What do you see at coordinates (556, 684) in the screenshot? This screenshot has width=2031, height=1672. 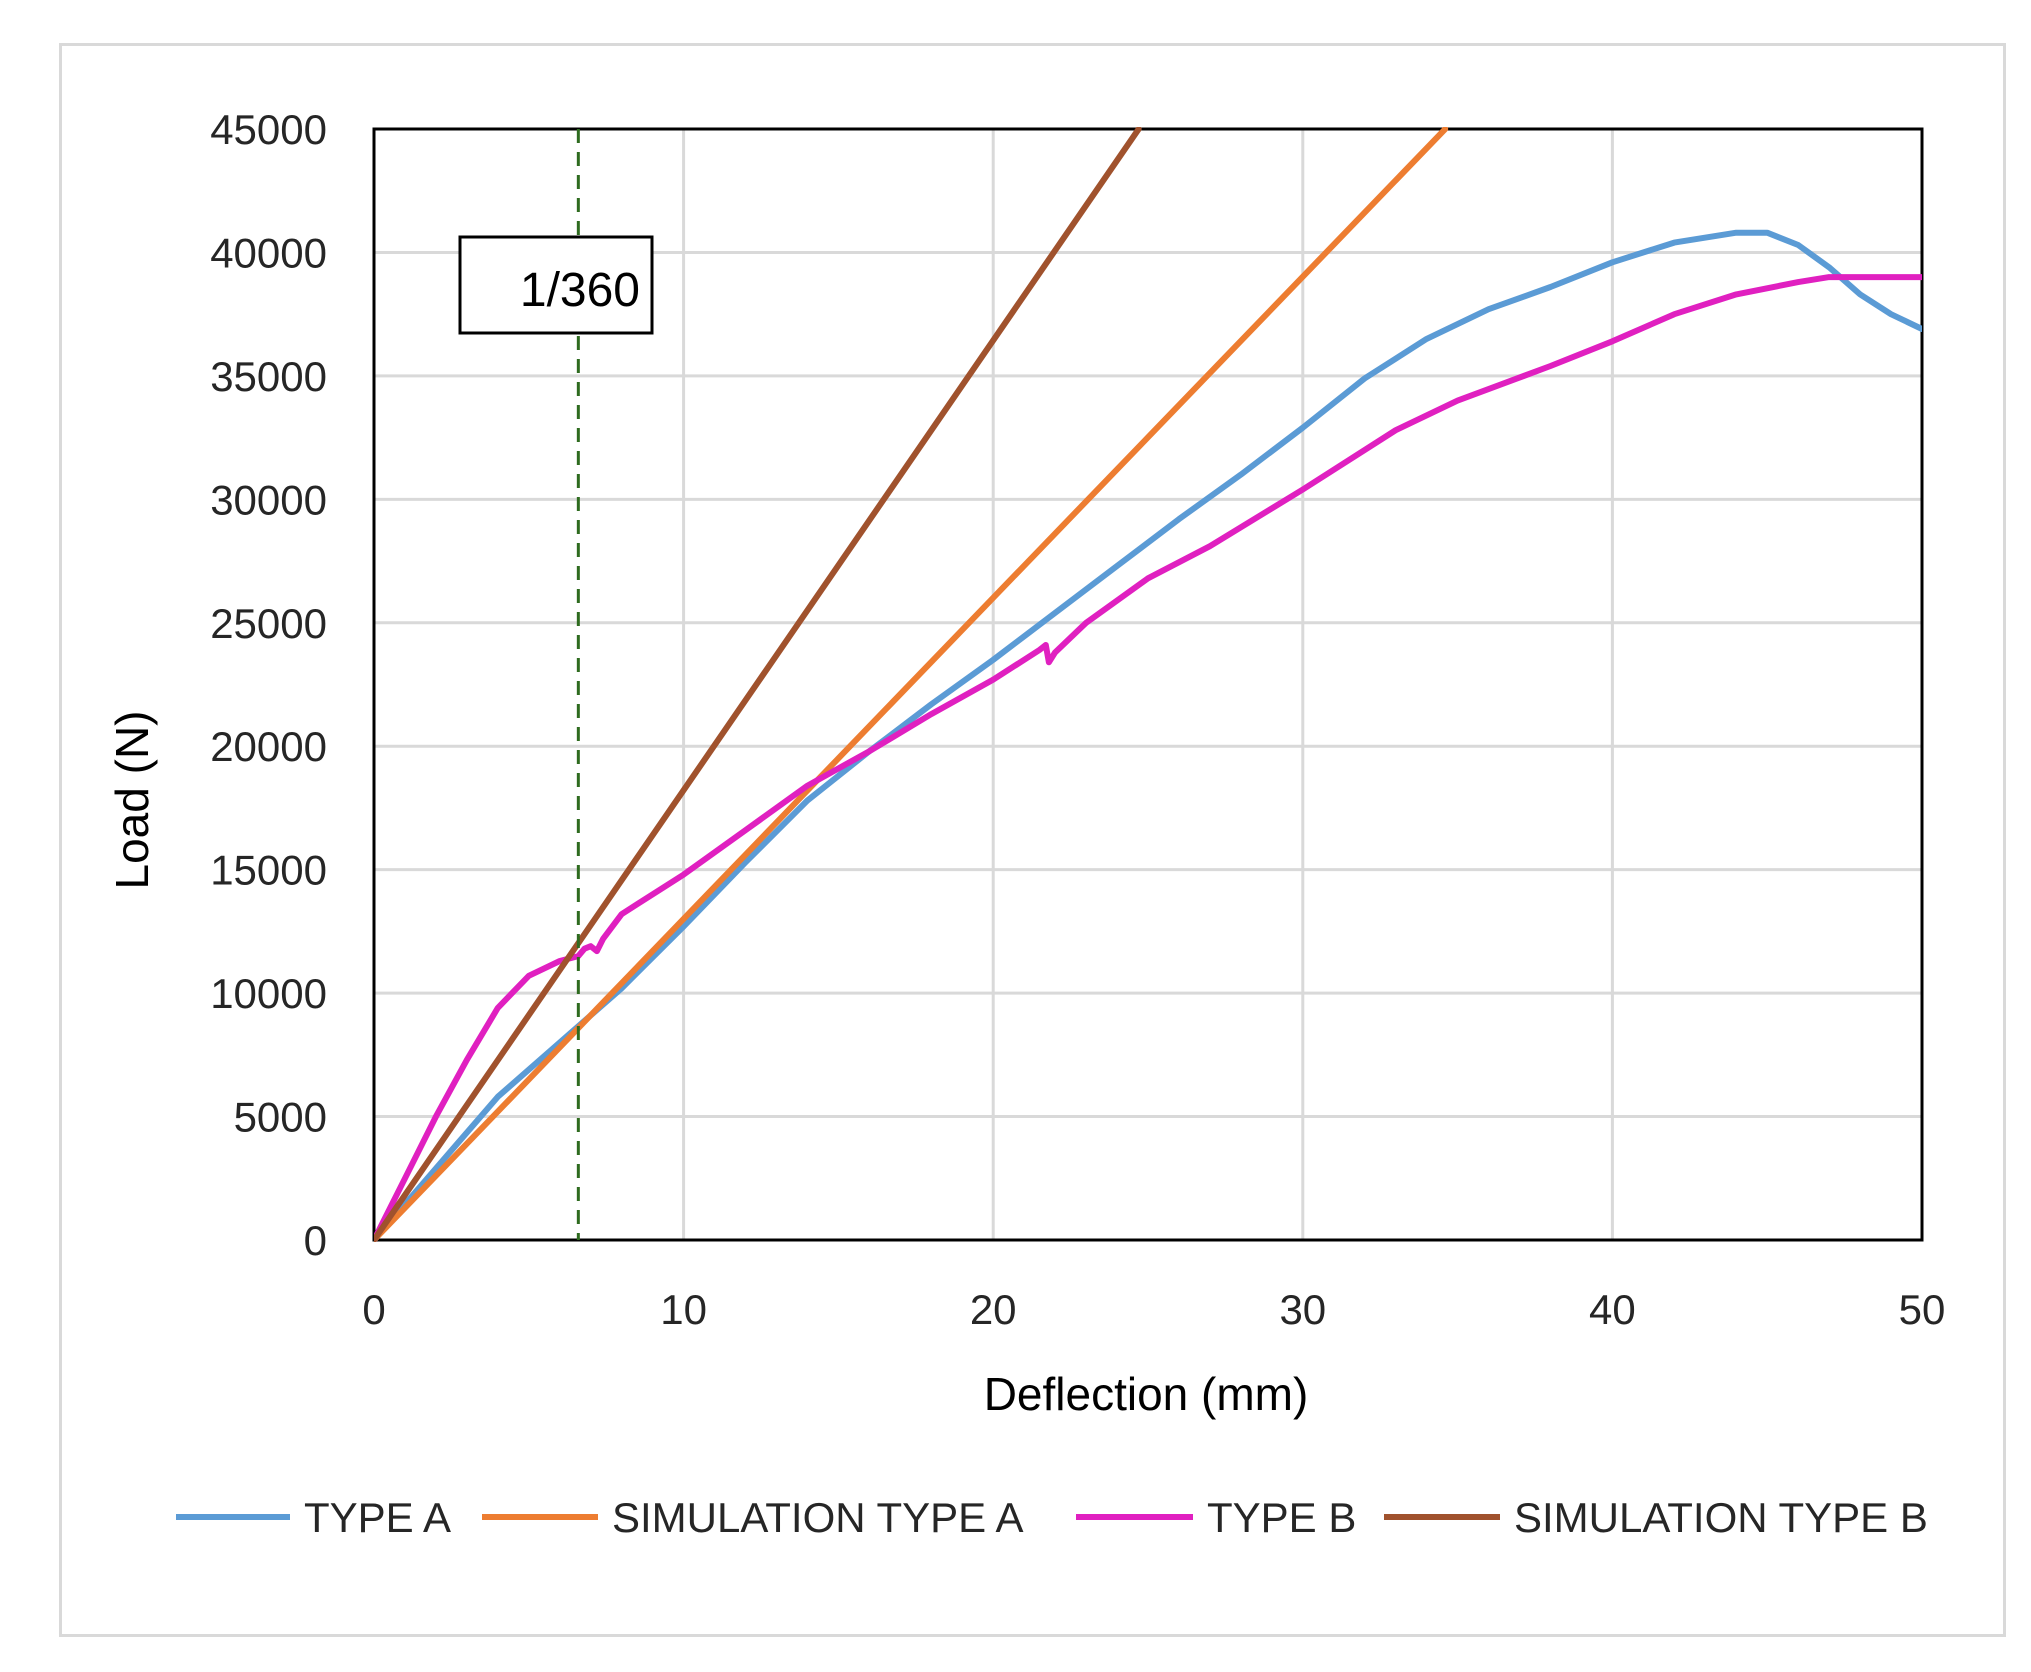 I see `annotations: 1/360` at bounding box center [556, 684].